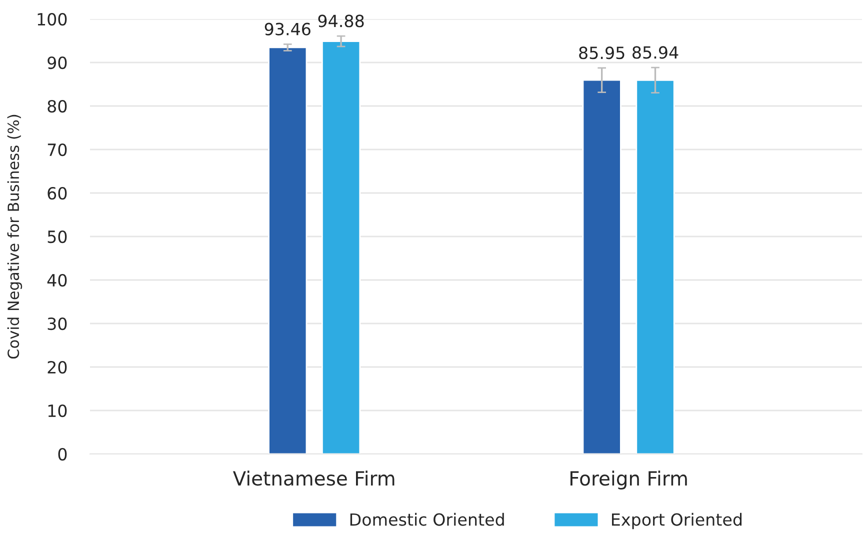 The width and height of the screenshot is (864, 533). Describe the element at coordinates (57, 411) in the screenshot. I see `y-tick-label: 10` at that location.